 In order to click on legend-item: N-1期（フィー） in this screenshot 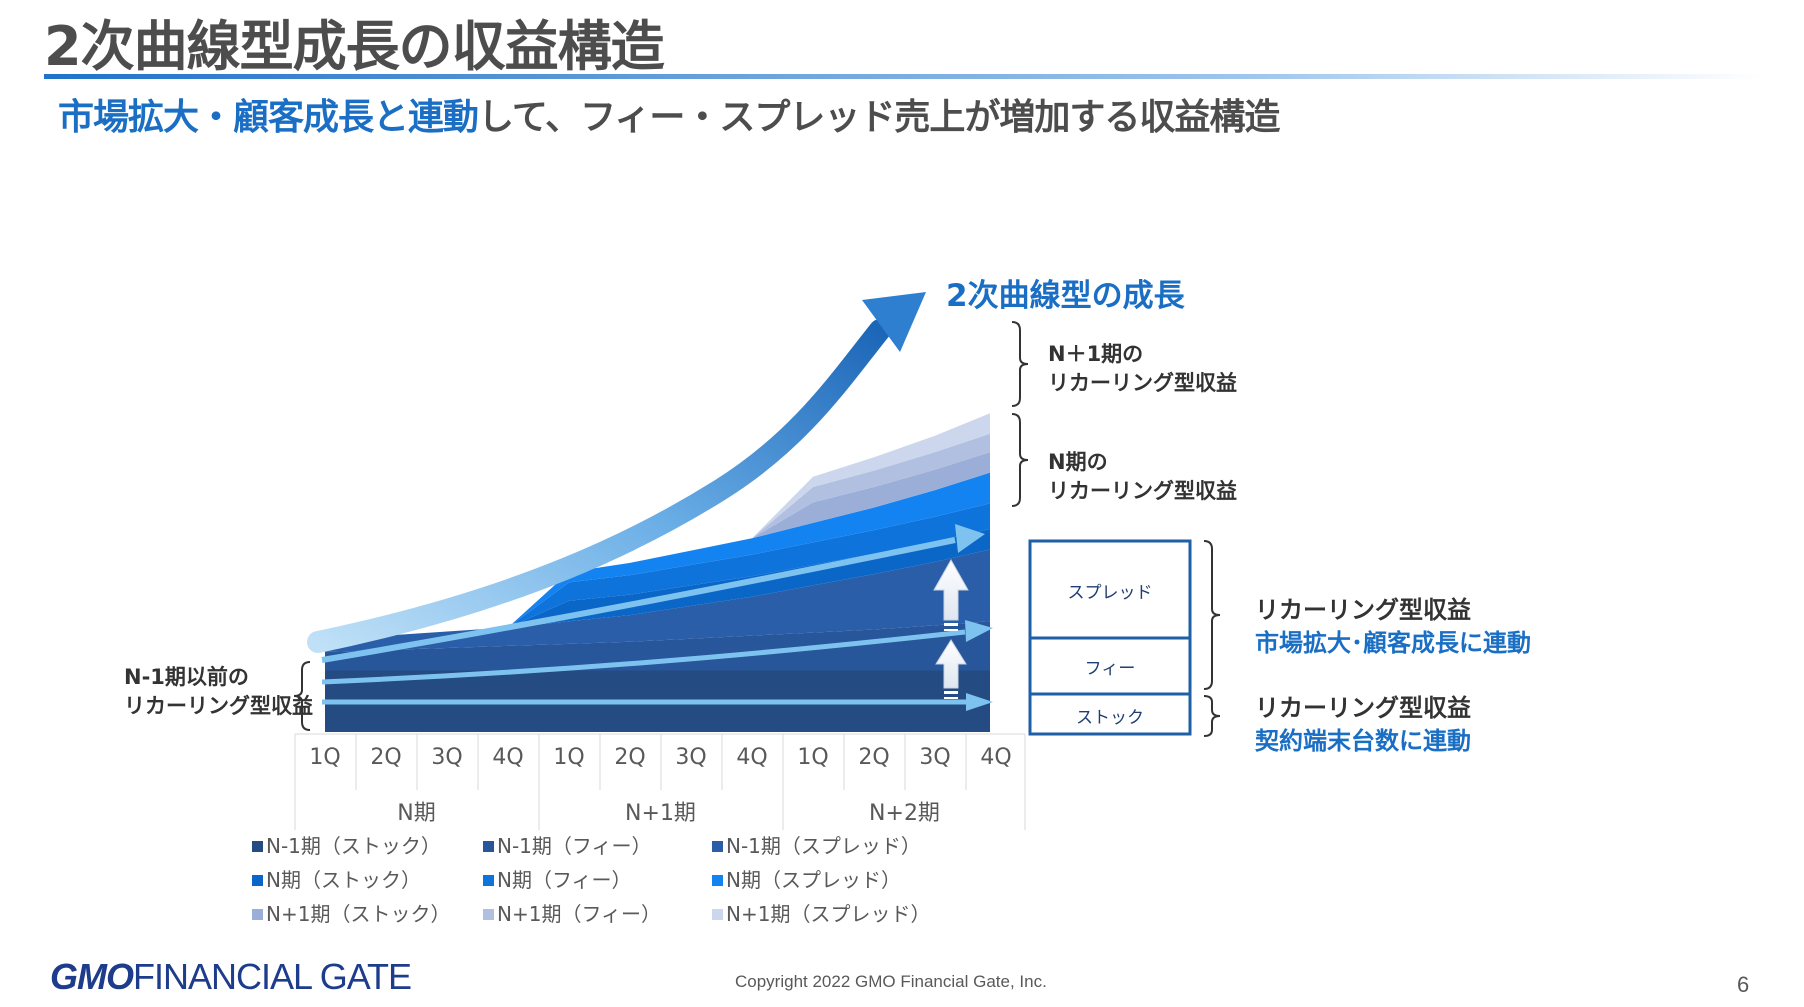, I will do `click(567, 844)`.